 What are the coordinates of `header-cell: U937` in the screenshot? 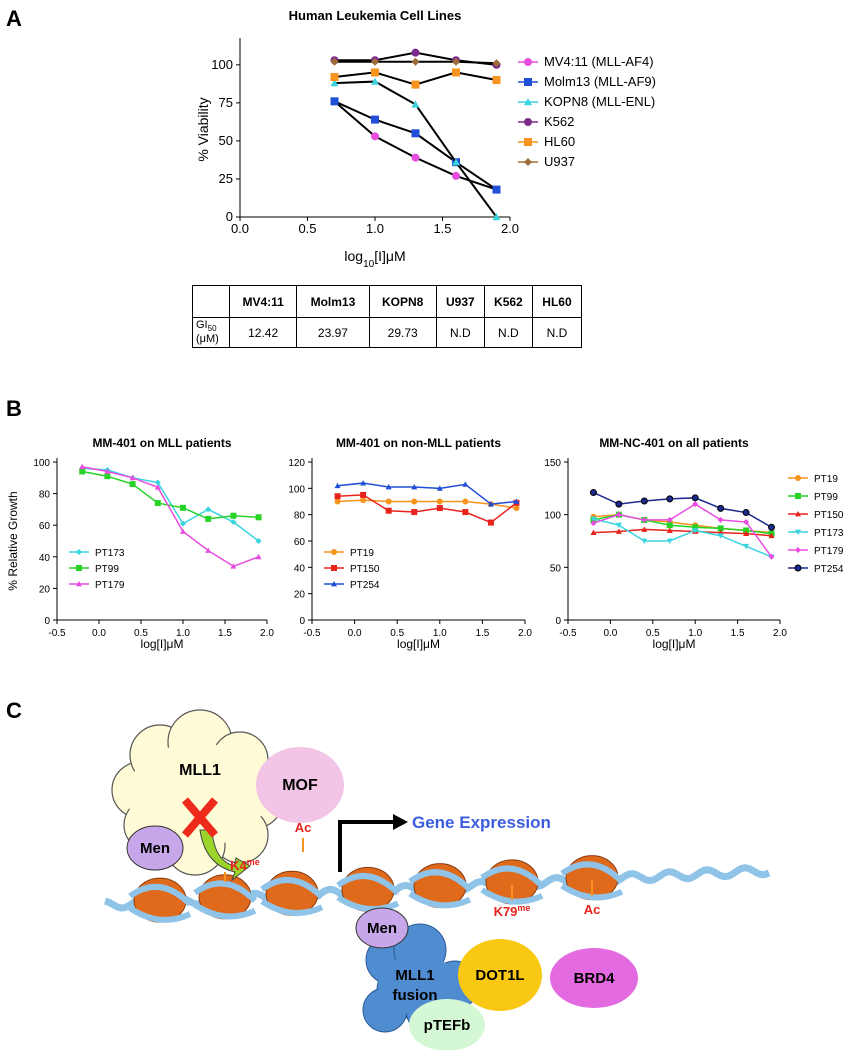 It's located at (460, 301).